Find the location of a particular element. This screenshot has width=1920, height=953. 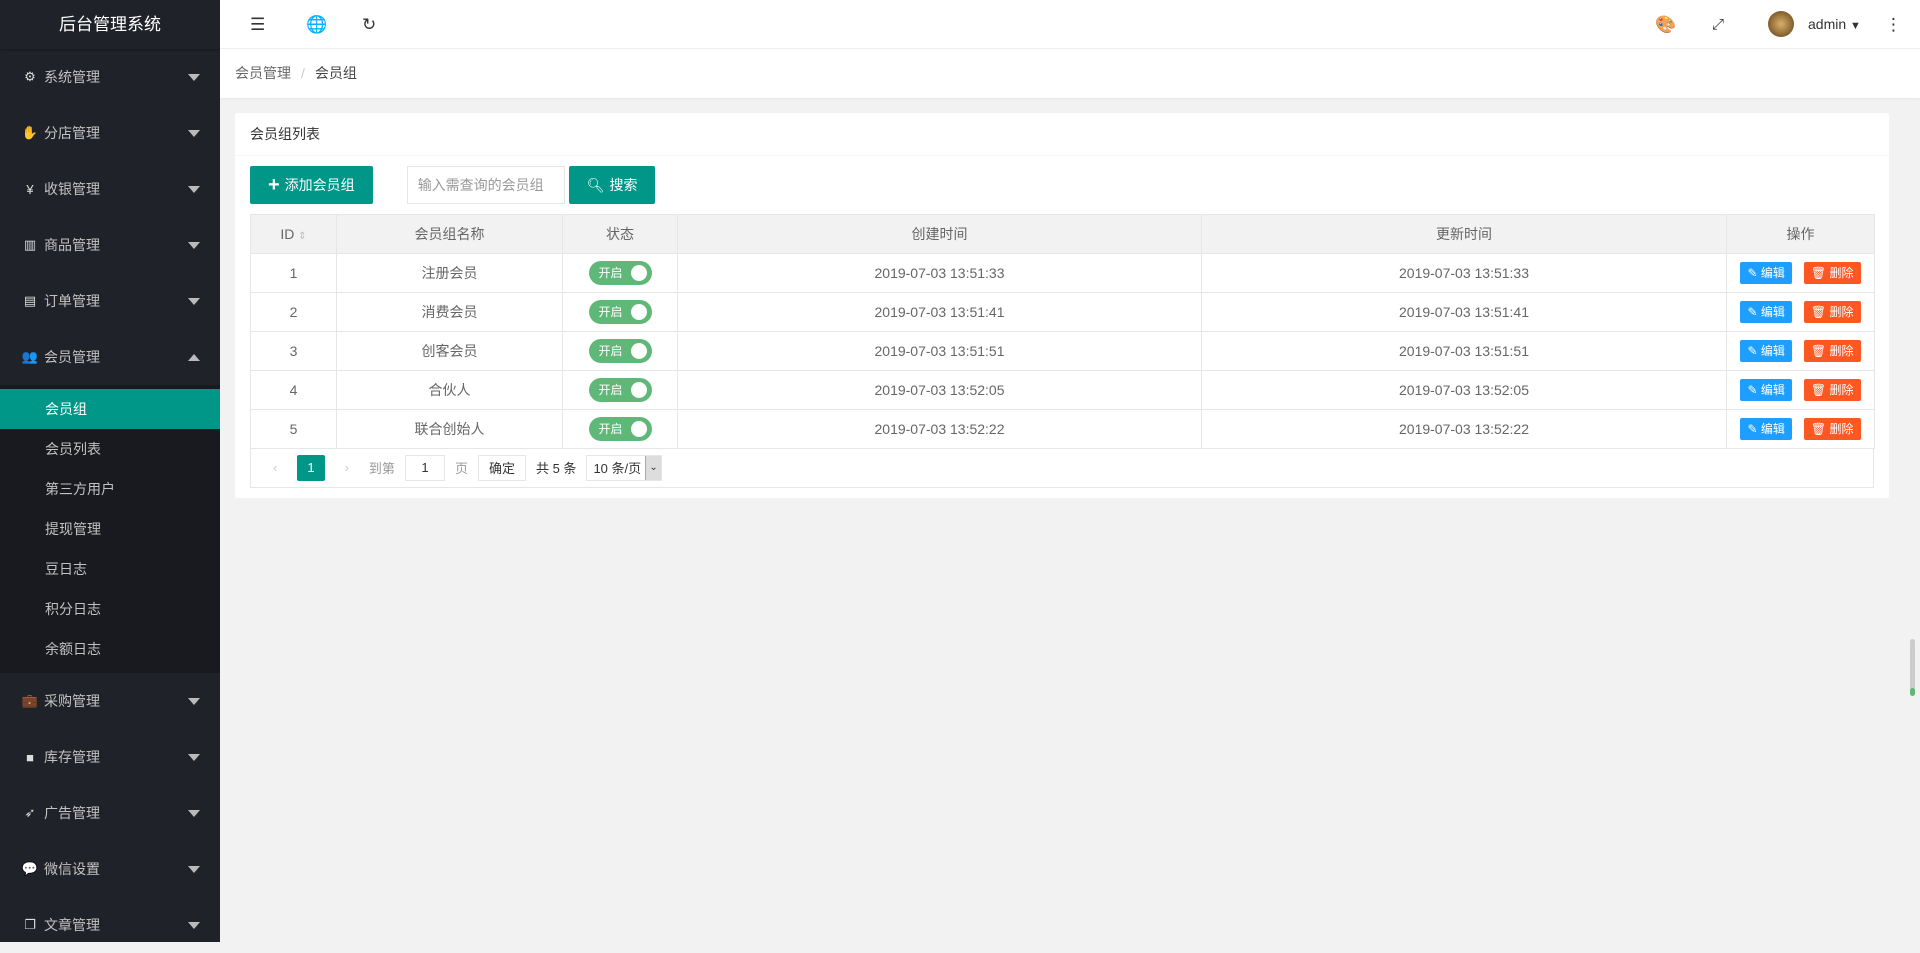

copy-icon: ❐ is located at coordinates (30, 924).